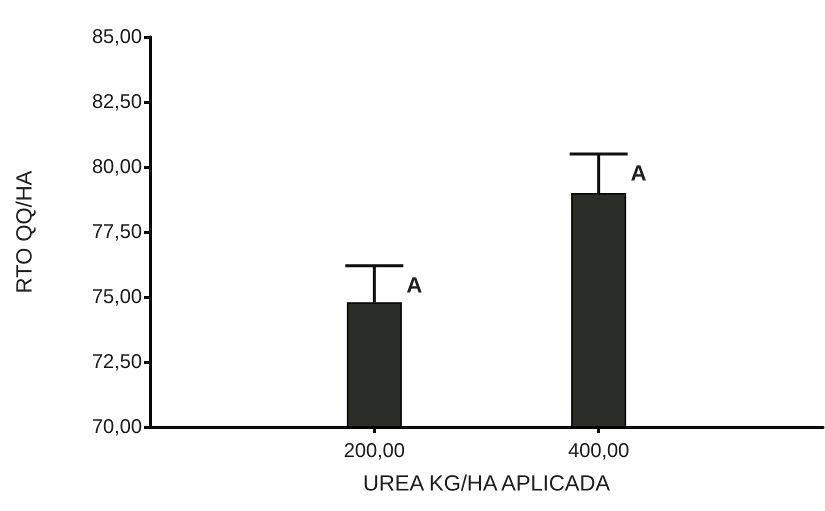 This screenshot has height=511, width=825. Describe the element at coordinates (117, 167) in the screenshot. I see `y-tick-label: 80,00` at that location.